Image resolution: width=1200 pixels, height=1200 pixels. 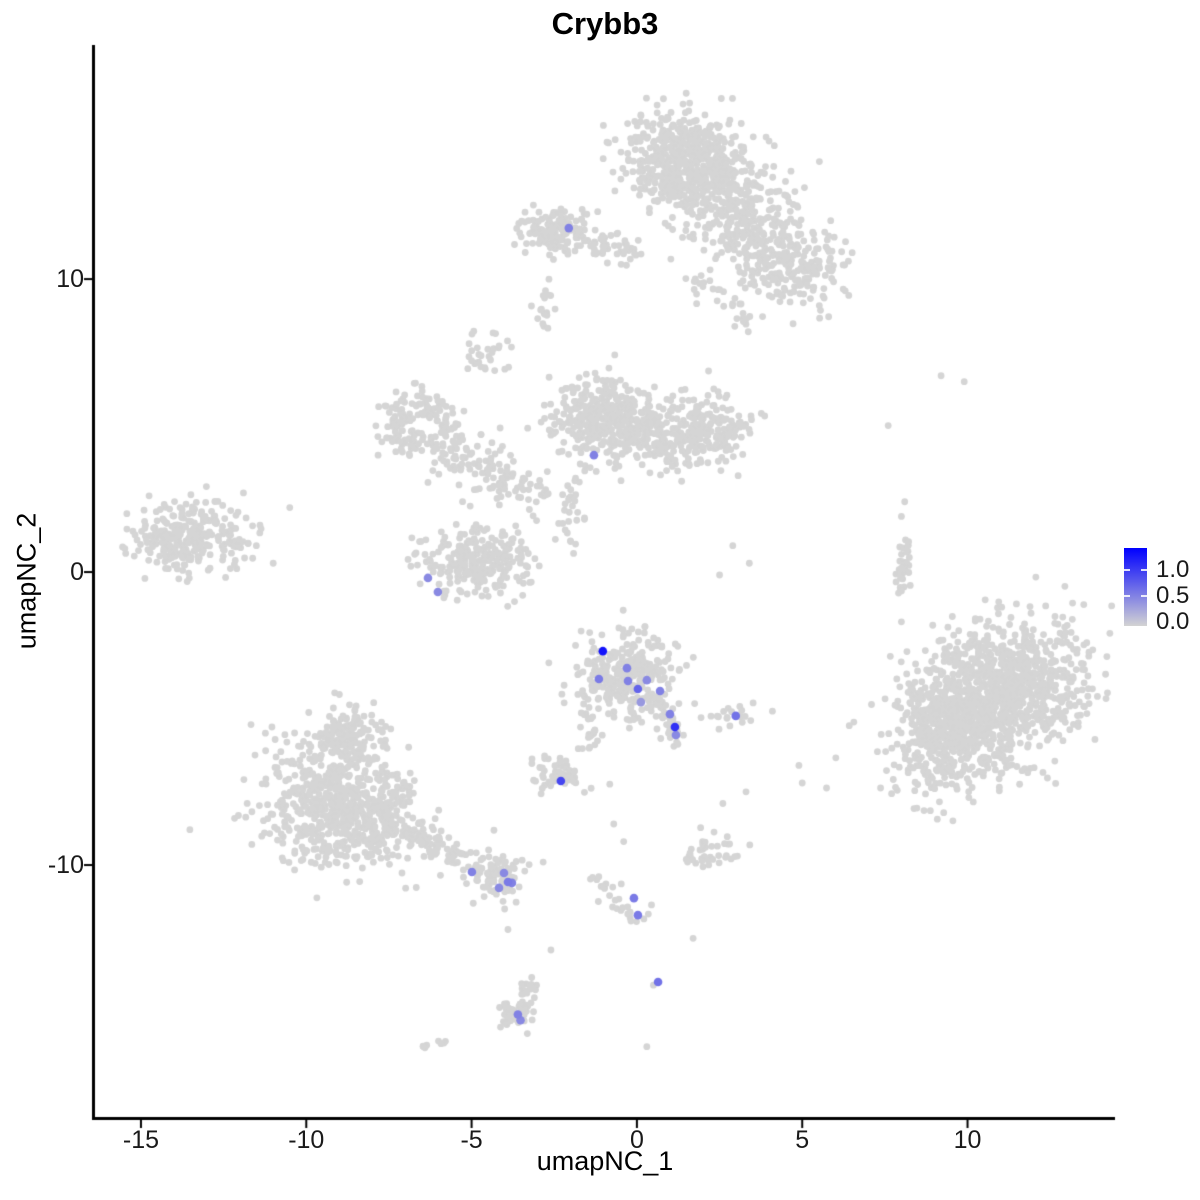 What do you see at coordinates (1173, 595) in the screenshot?
I see `legend-tick-label: 0.5` at bounding box center [1173, 595].